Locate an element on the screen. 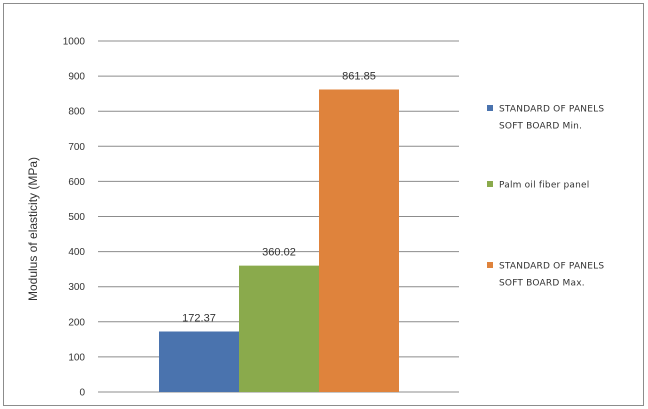 The width and height of the screenshot is (648, 409). bar-3-value-label: 861.85 is located at coordinates (359, 76).